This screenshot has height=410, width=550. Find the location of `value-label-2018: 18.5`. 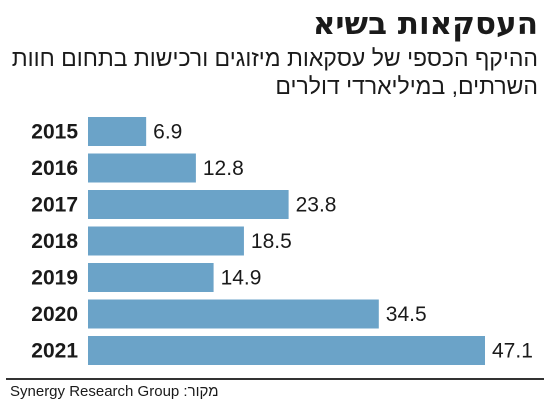

value-label-2018: 18.5 is located at coordinates (271, 241).